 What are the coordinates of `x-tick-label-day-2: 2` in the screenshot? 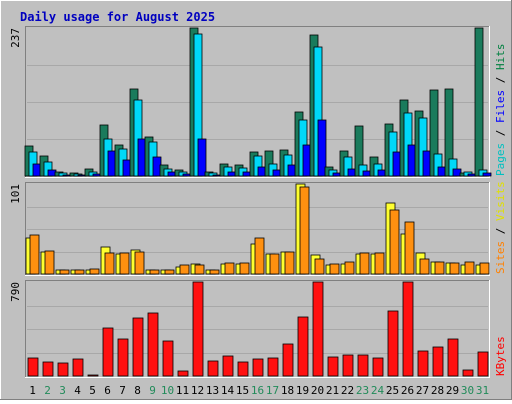 It's located at (47, 390).